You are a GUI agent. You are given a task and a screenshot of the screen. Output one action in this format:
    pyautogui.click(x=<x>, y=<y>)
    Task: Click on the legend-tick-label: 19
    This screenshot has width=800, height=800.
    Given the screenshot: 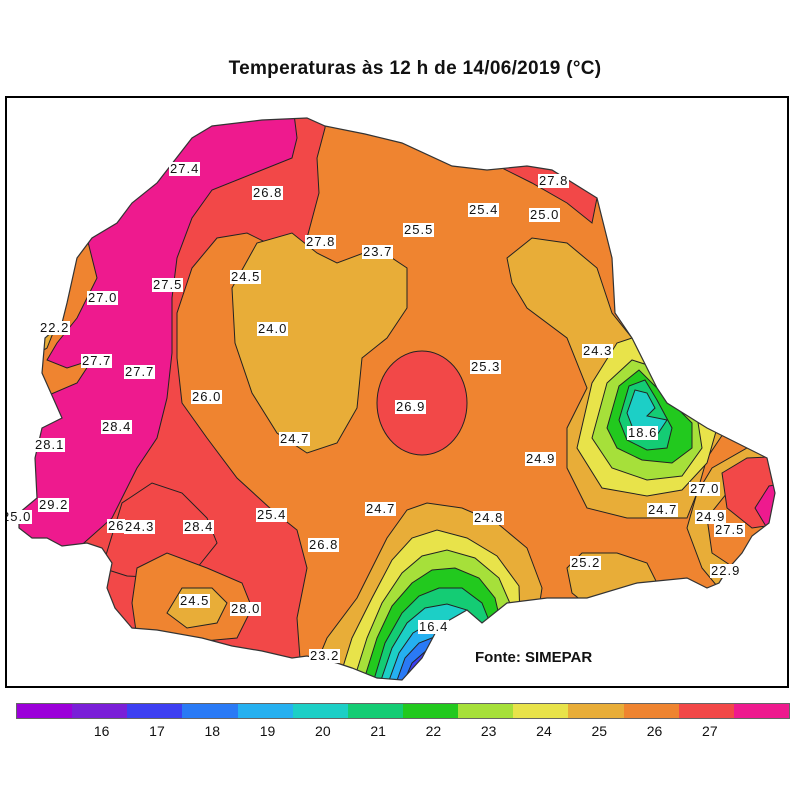 What is the action you would take?
    pyautogui.click(x=267, y=731)
    